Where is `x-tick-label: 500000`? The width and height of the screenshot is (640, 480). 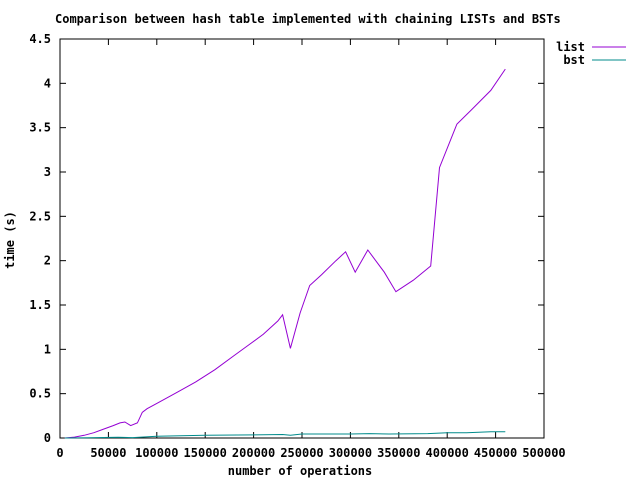 x-tick-label: 500000 is located at coordinates (543, 453).